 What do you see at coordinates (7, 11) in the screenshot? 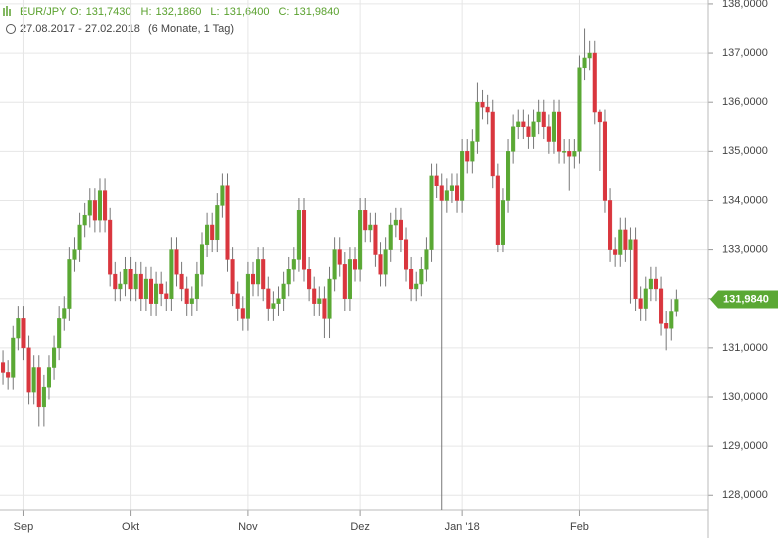
I see `chart-icon` at bounding box center [7, 11].